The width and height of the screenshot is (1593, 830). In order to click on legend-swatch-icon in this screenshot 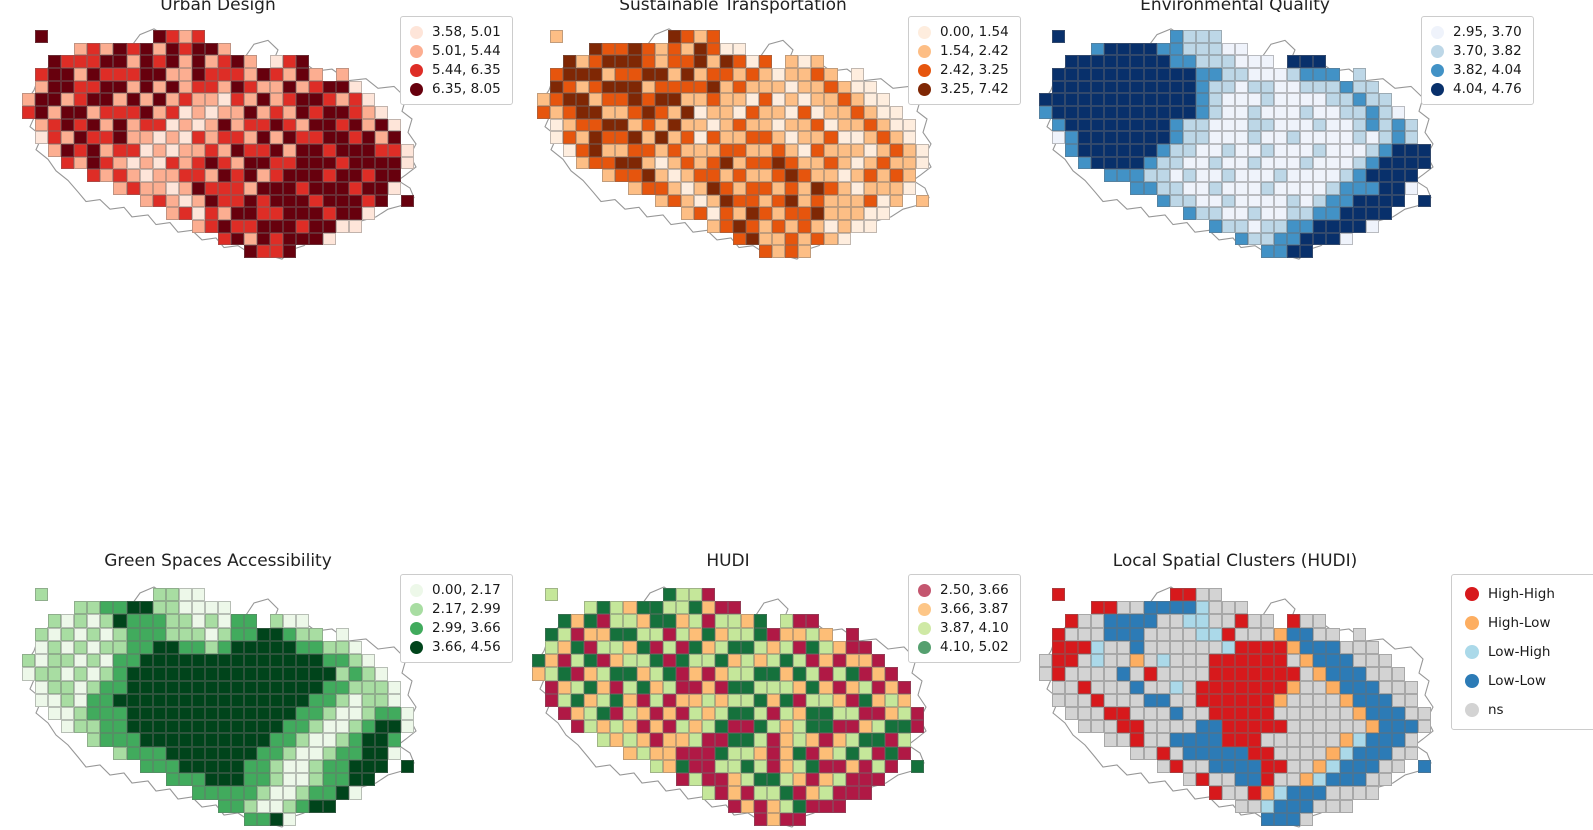, I will do `click(416, 51)`.